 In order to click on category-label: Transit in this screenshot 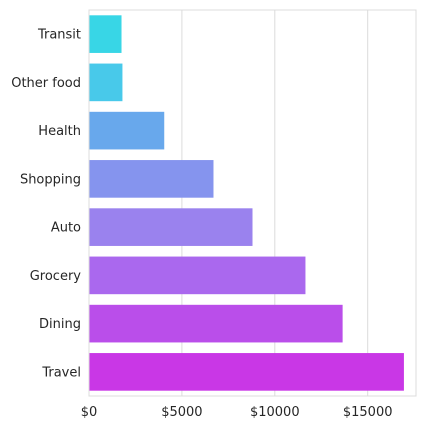, I will do `click(59, 35)`.